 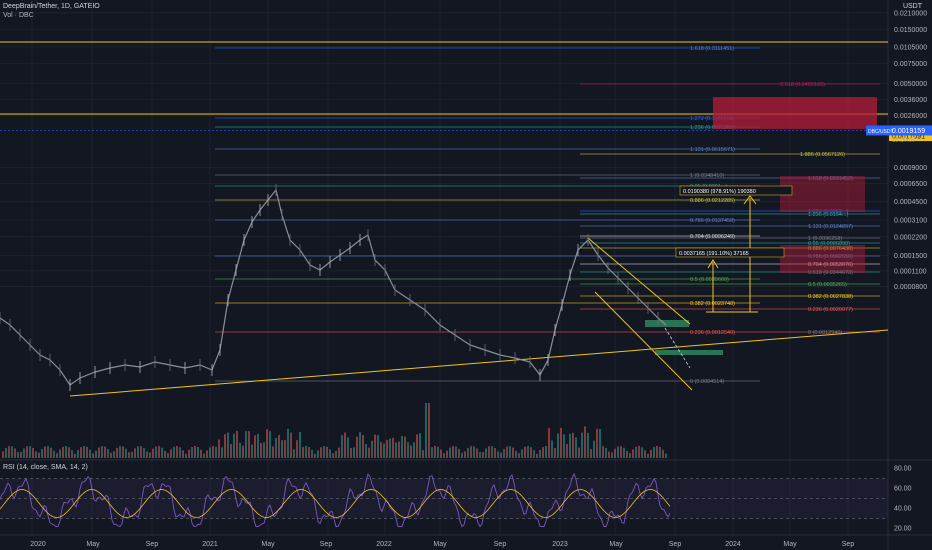 What do you see at coordinates (152, 544) in the screenshot?
I see `time-axis-label: Sep` at bounding box center [152, 544].